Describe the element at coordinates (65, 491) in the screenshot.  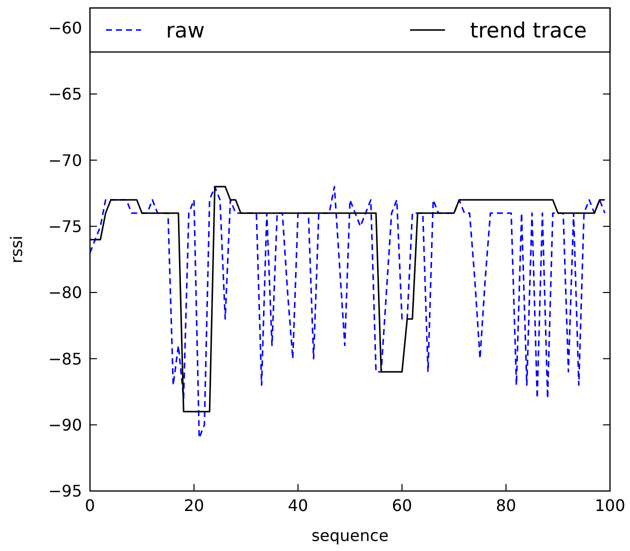
I see `y-tick-label: −95` at that location.